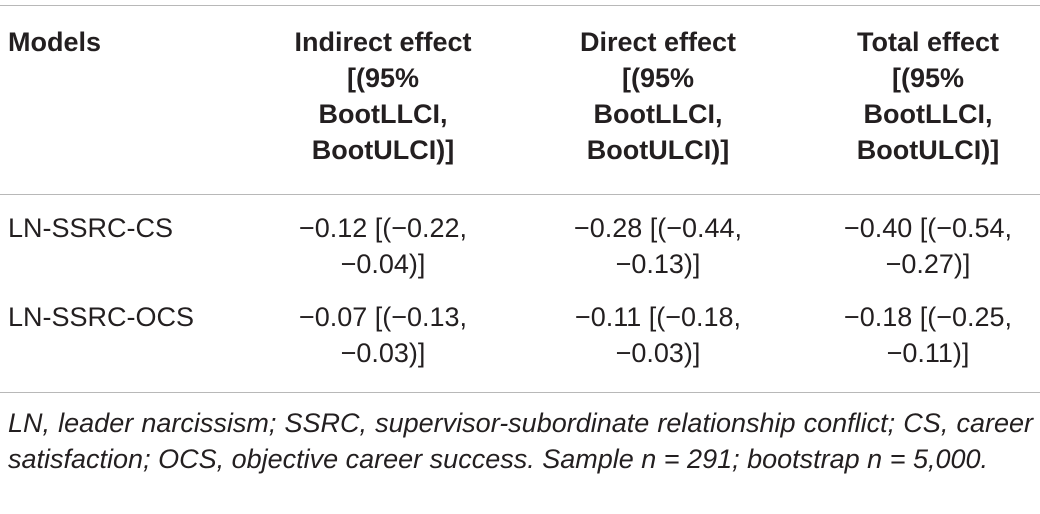 Image resolution: width=1040 pixels, height=514 pixels. What do you see at coordinates (383, 246) in the screenshot?
I see `row-1-indirect: −0.12 [(−0.22, −0.04)]` at bounding box center [383, 246].